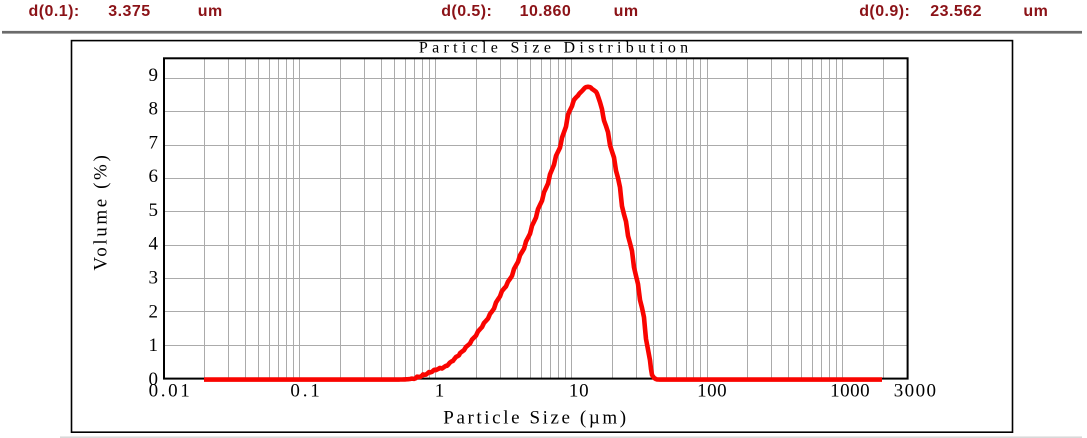 The width and height of the screenshot is (1087, 438). What do you see at coordinates (466, 11) in the screenshot?
I see `svg-text: d(0.5):` at bounding box center [466, 11].